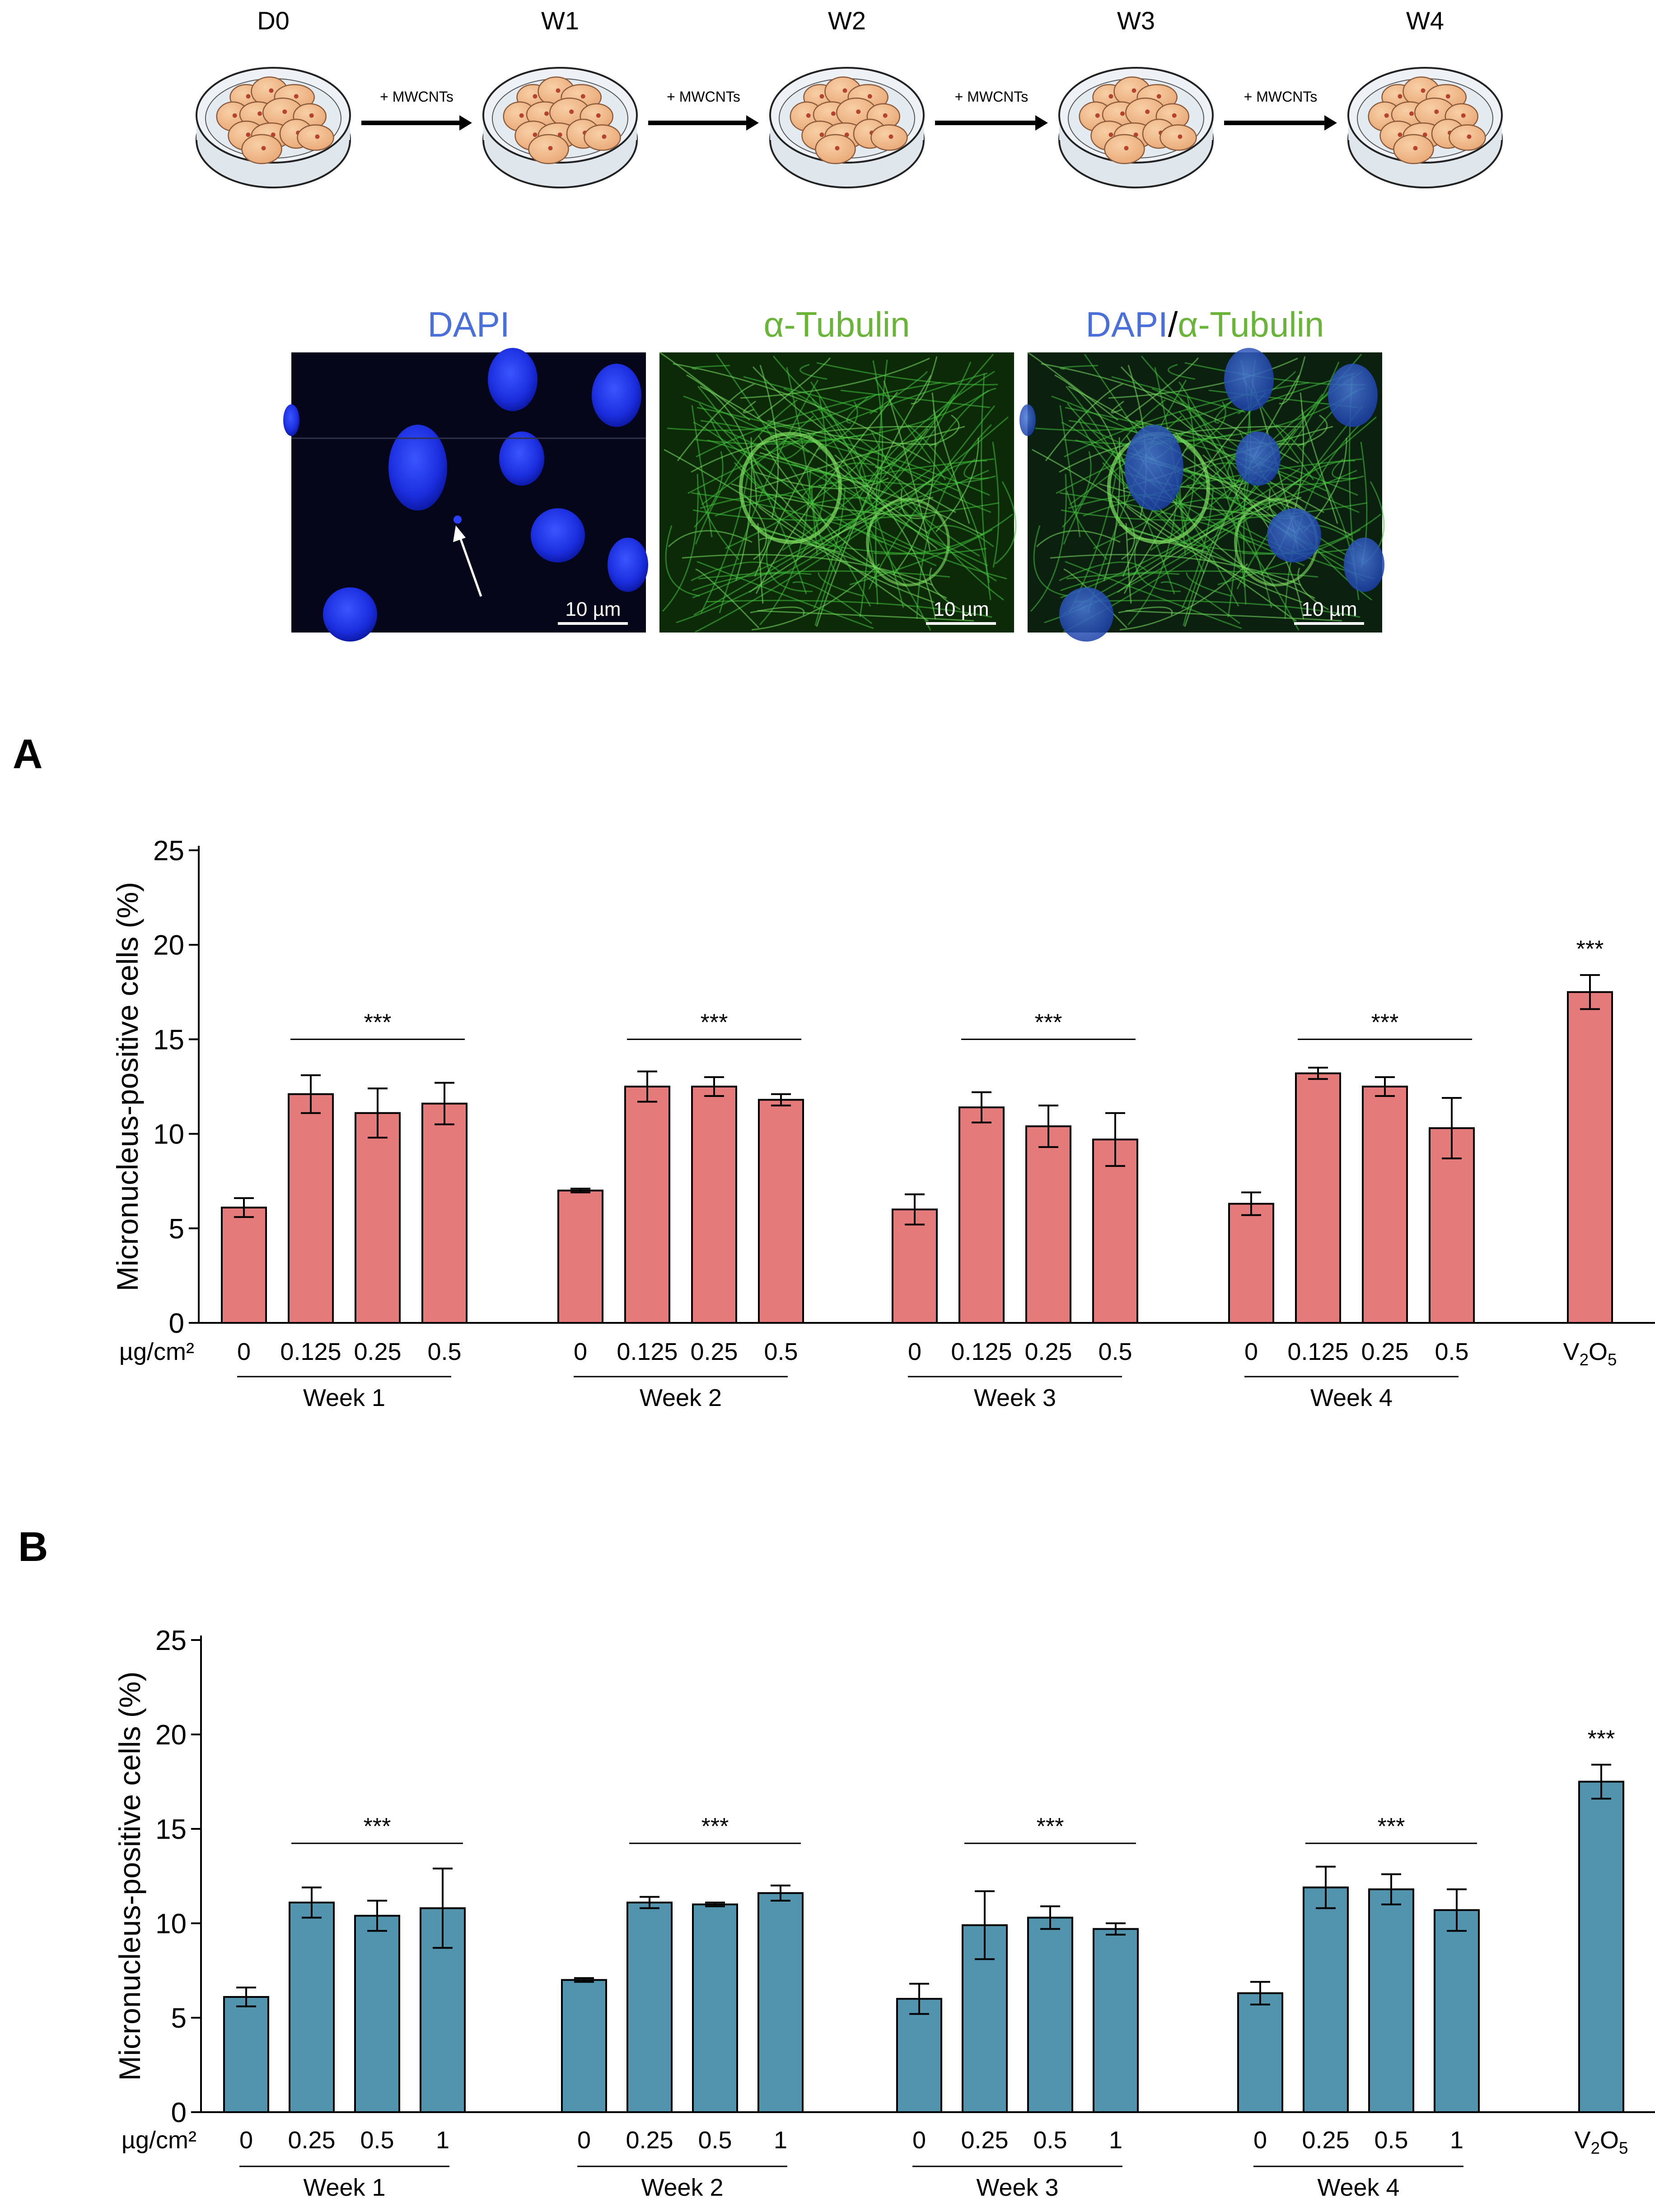 The image size is (1655, 2212). What do you see at coordinates (647, 1351) in the screenshot?
I see `x-tick-label: 0.125` at bounding box center [647, 1351].